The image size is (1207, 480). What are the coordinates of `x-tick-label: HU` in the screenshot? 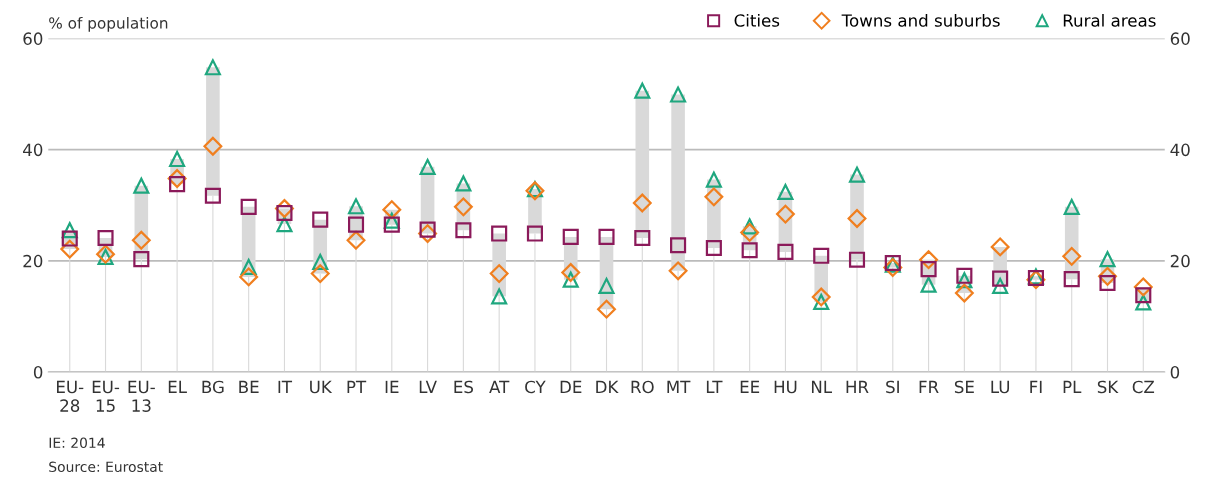 It's located at (785, 387).